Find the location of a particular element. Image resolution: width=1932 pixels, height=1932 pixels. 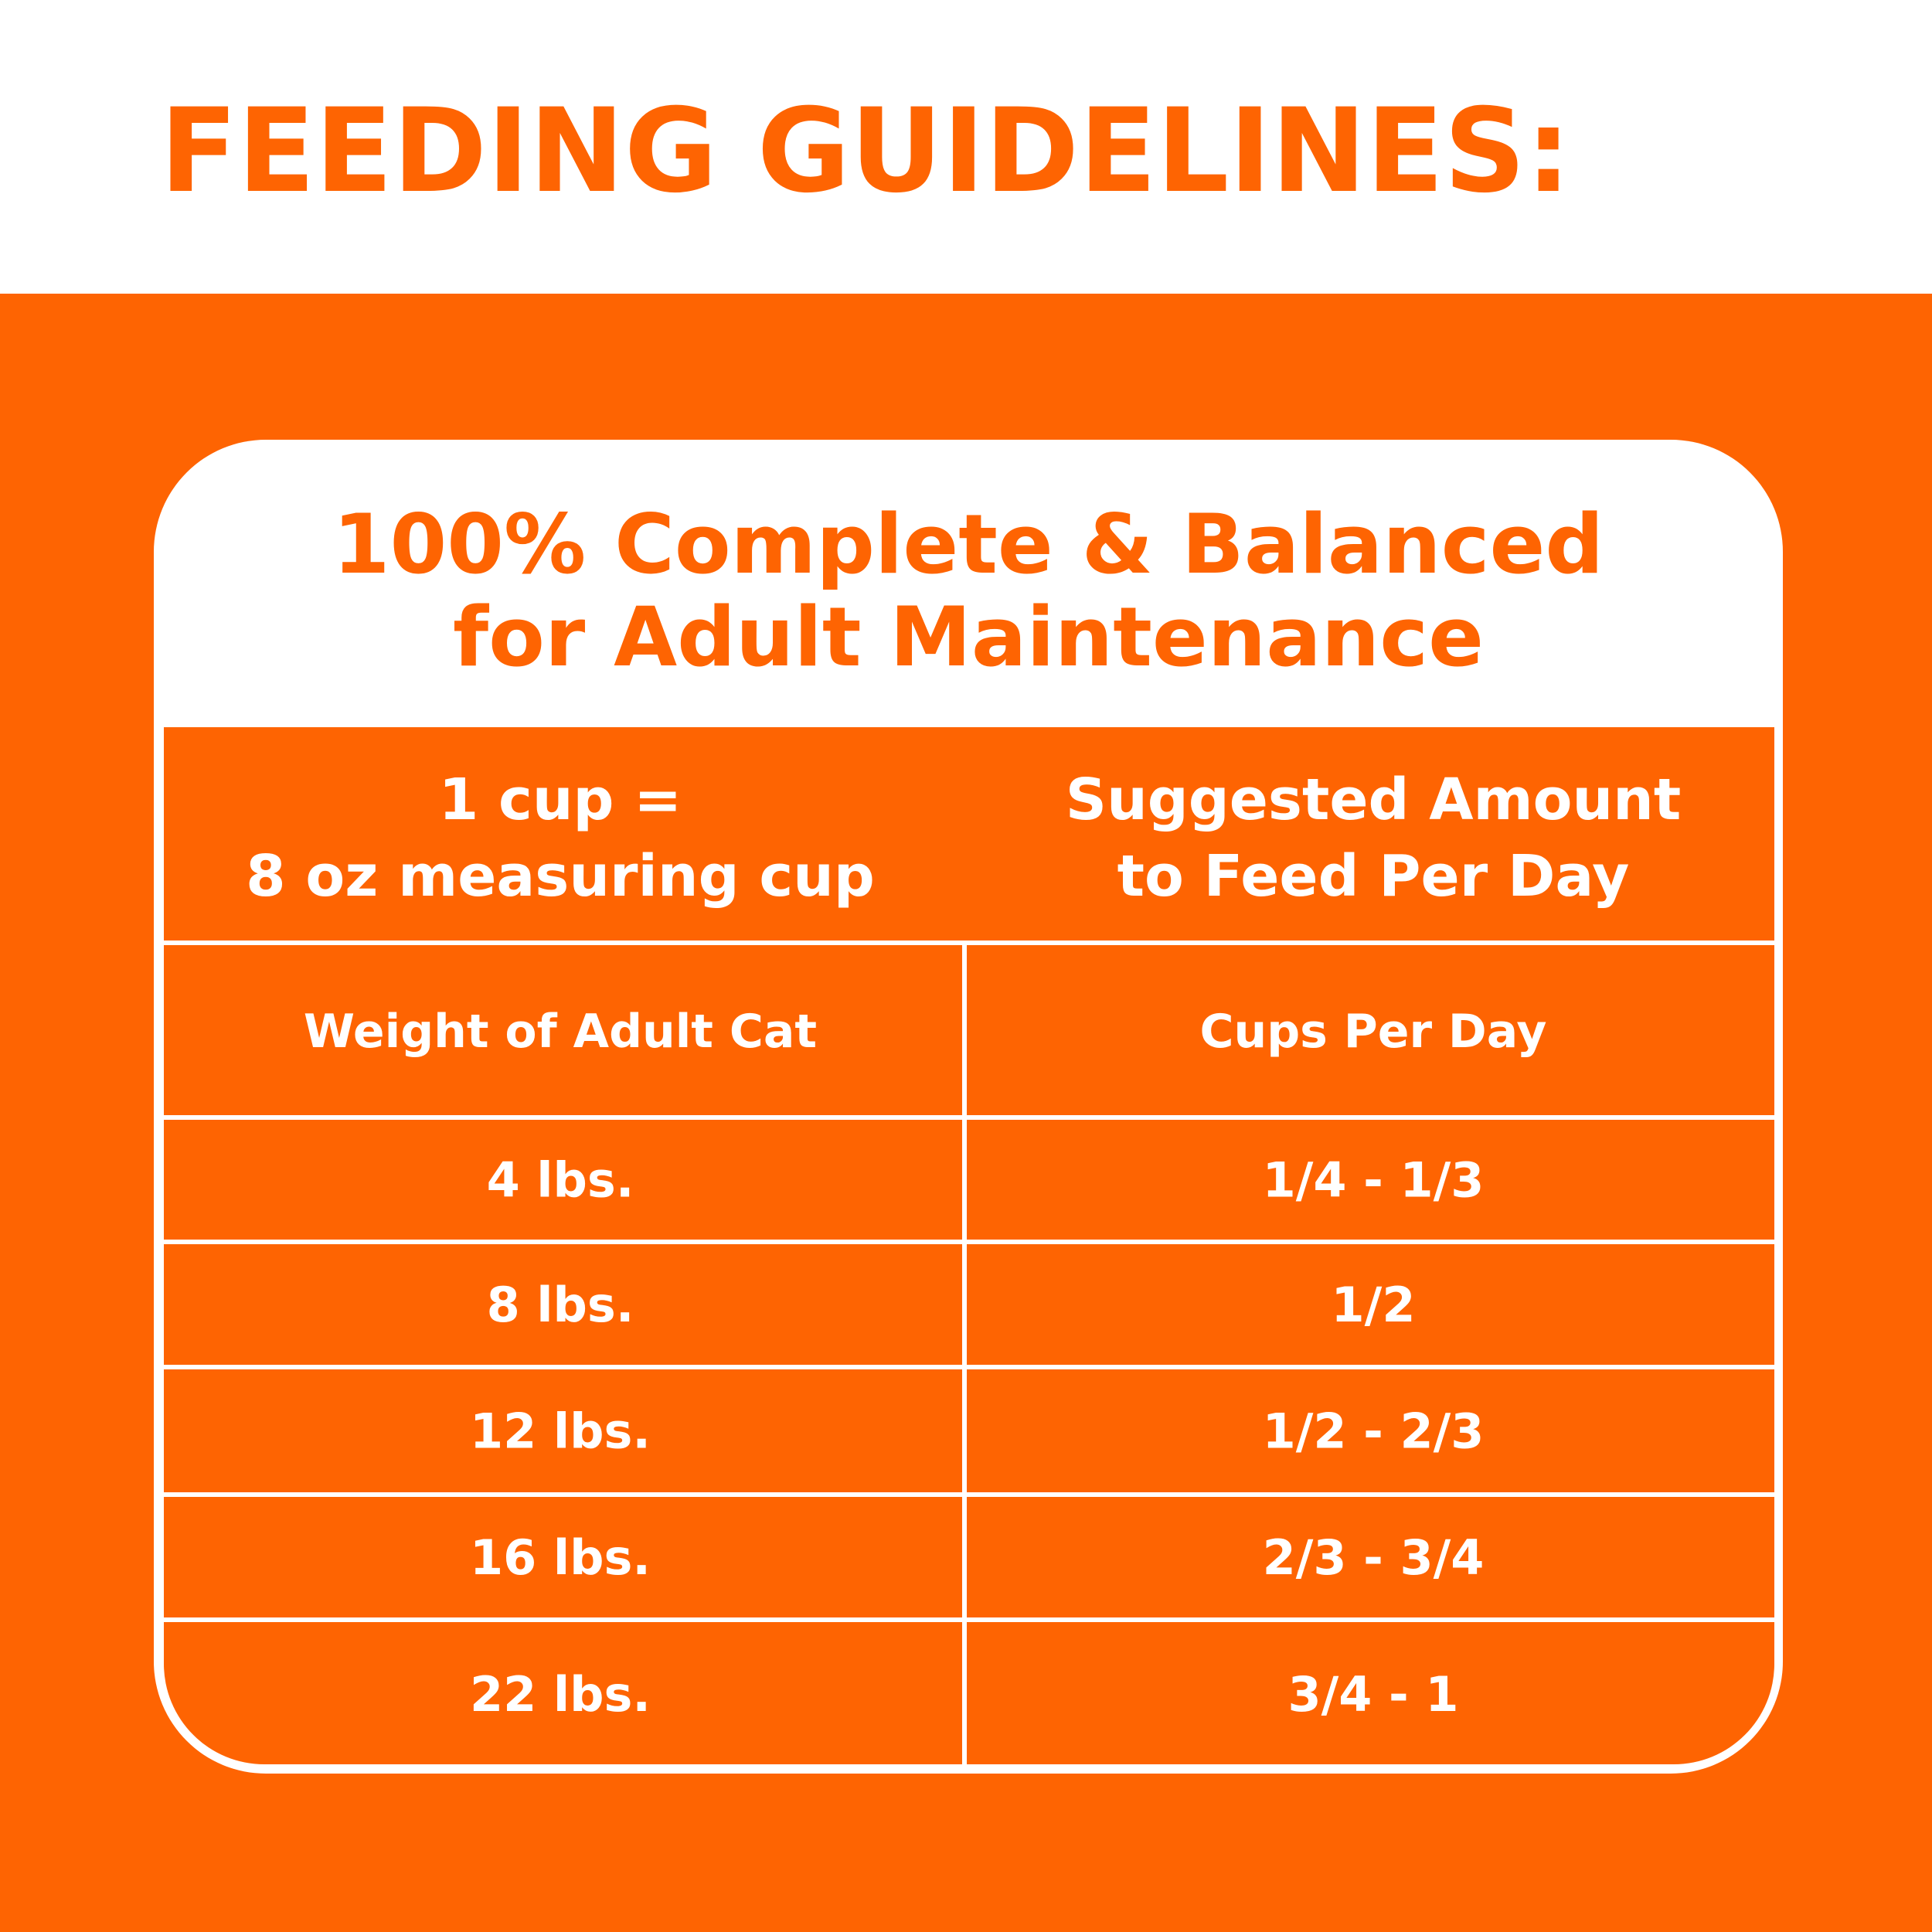

table-cell: 16 lbs. is located at coordinates (560, 1558).